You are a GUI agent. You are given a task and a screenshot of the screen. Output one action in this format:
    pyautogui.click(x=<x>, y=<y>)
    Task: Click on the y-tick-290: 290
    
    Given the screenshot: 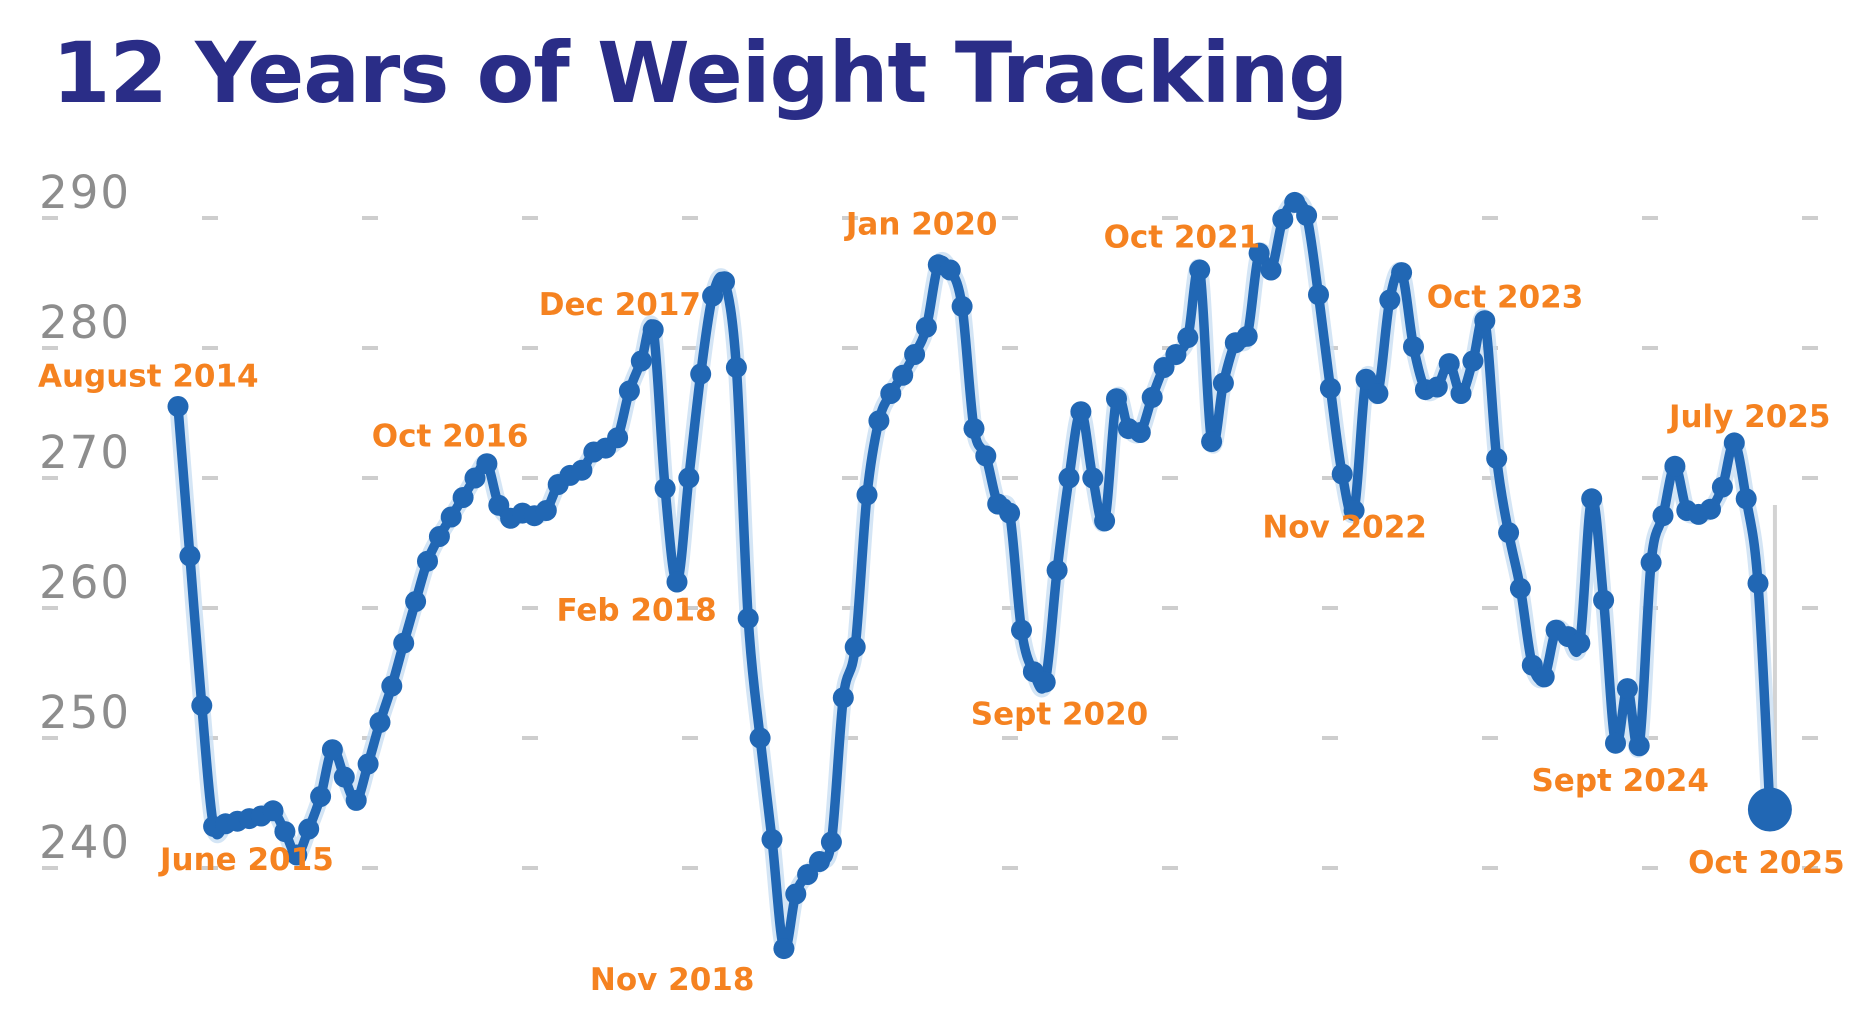 What is the action you would take?
    pyautogui.click(x=85, y=192)
    